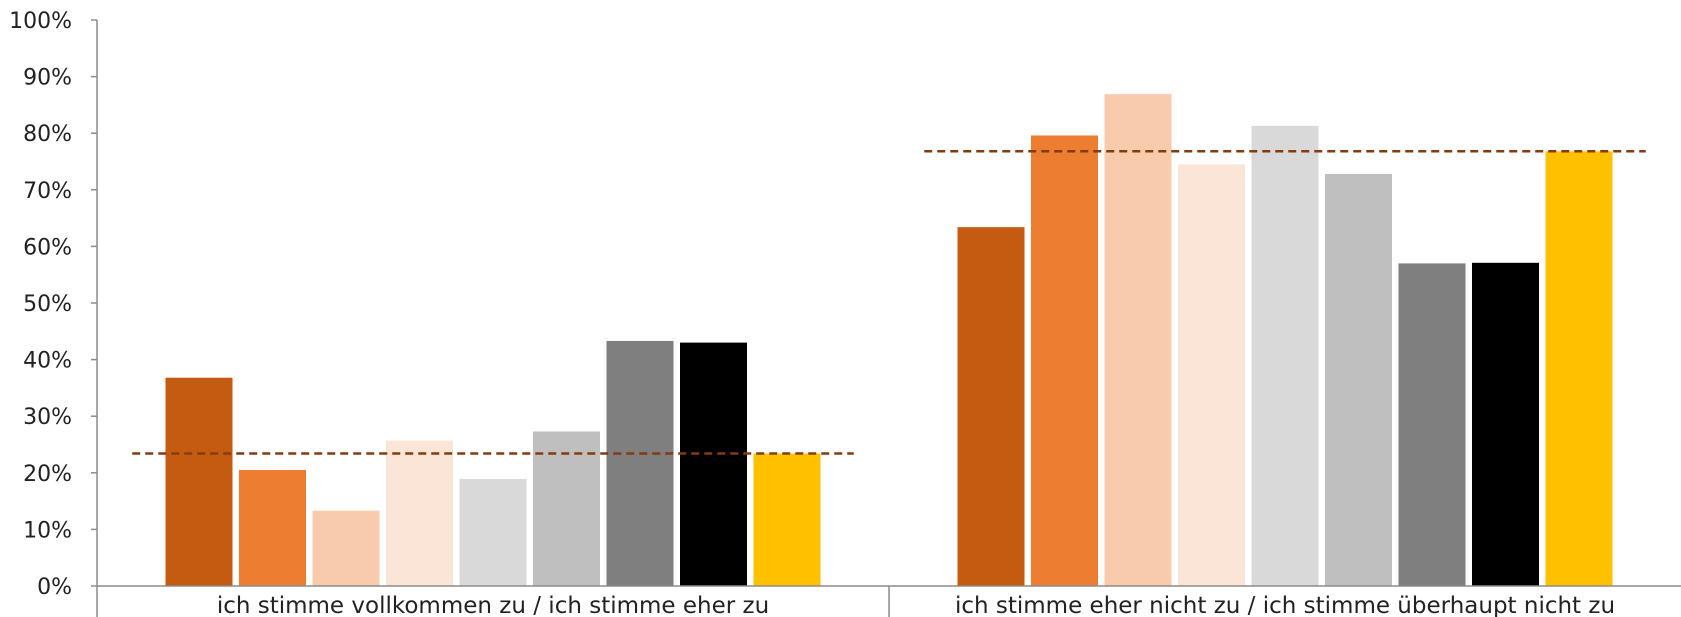 The height and width of the screenshot is (617, 1681). Describe the element at coordinates (199, 481) in the screenshot. I see `bar-s1-c1` at that location.